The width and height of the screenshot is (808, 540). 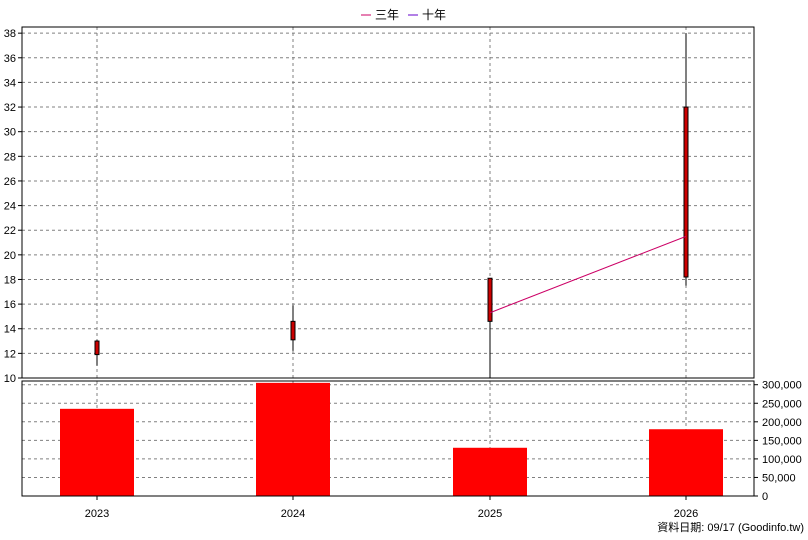 What do you see at coordinates (782, 460) in the screenshot?
I see `volume-tick-label: 100,000` at bounding box center [782, 460].